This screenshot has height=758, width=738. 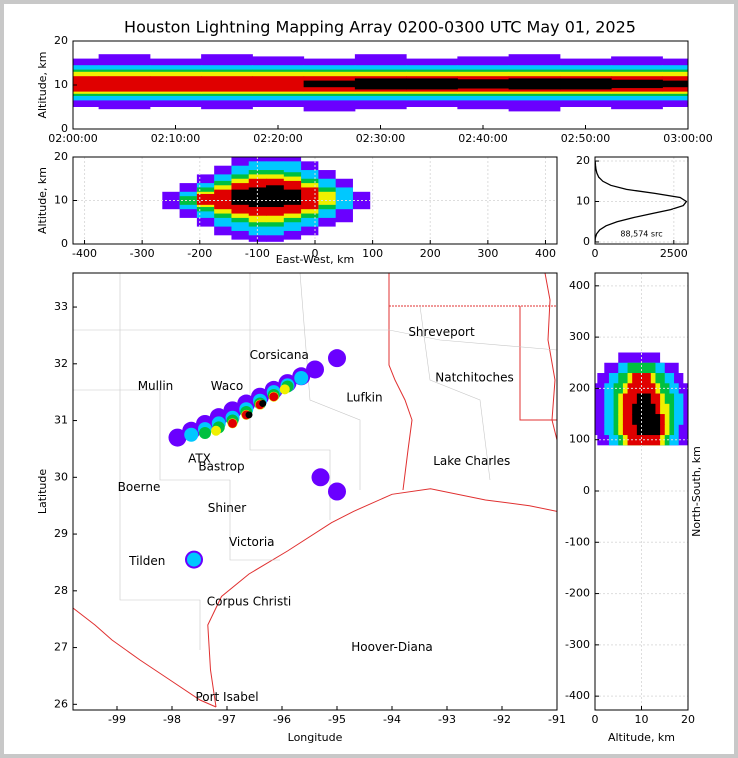 I want to click on x-tick-label: 200, so click(x=430, y=253).